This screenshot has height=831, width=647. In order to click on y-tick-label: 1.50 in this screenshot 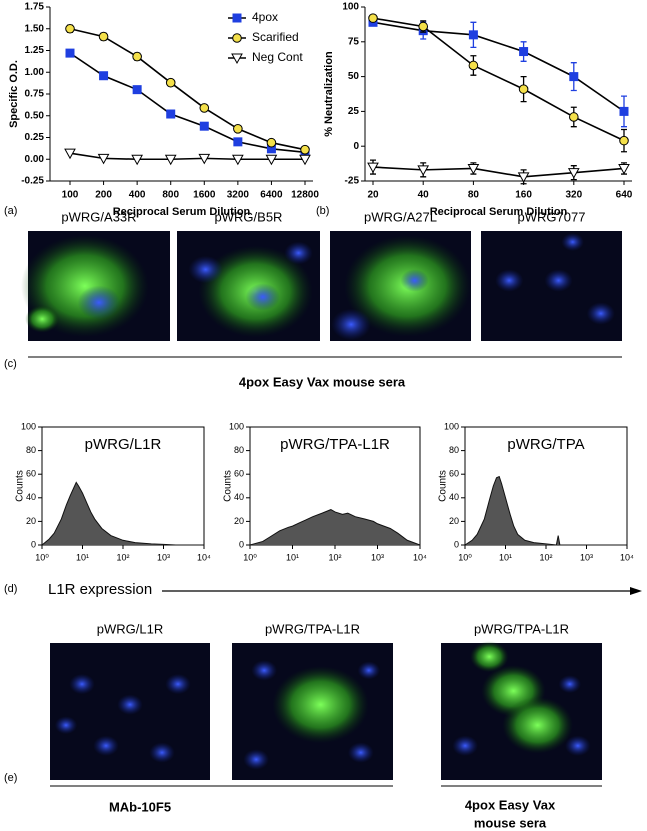, I will do `click(35, 28)`.